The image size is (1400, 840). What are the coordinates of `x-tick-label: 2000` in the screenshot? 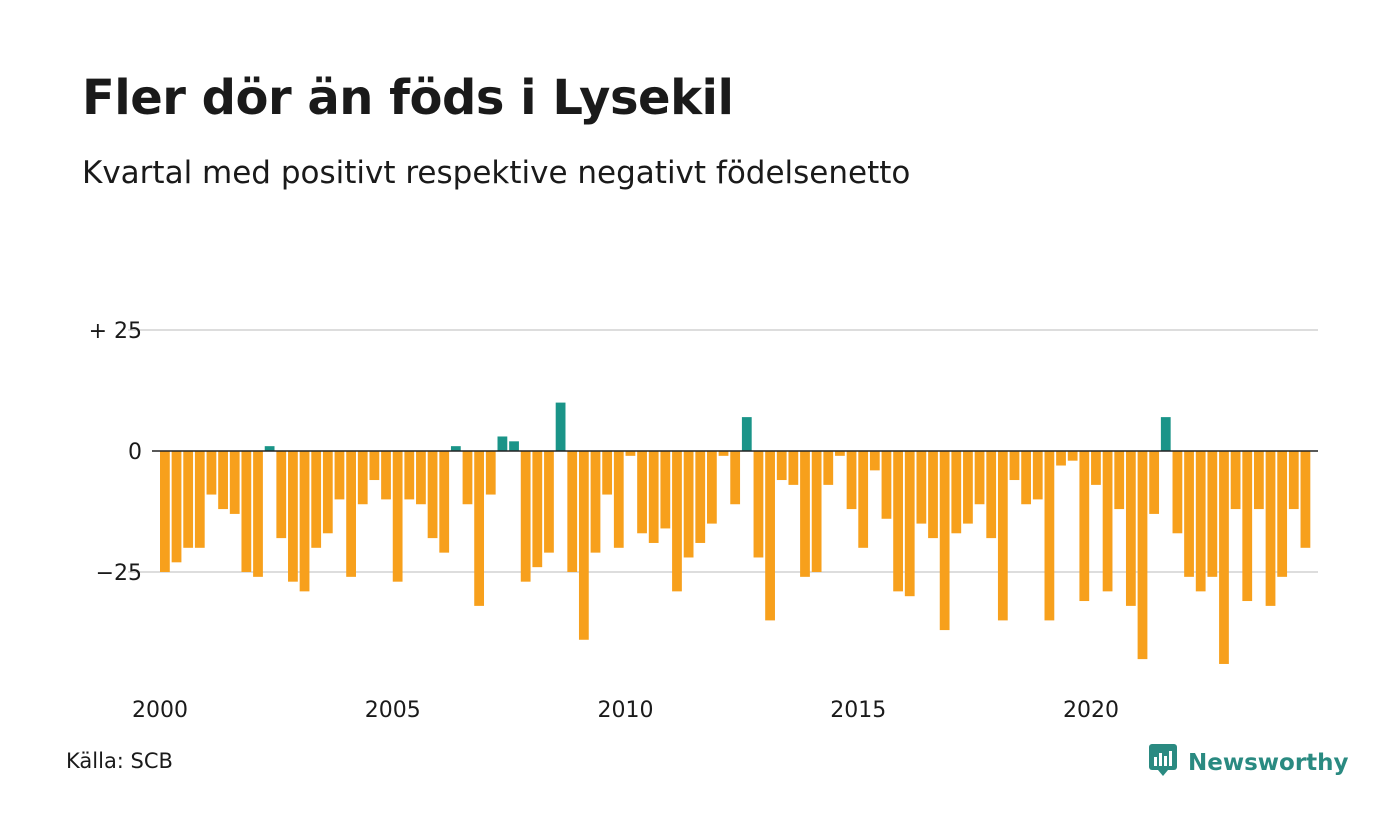 It's located at (160, 710).